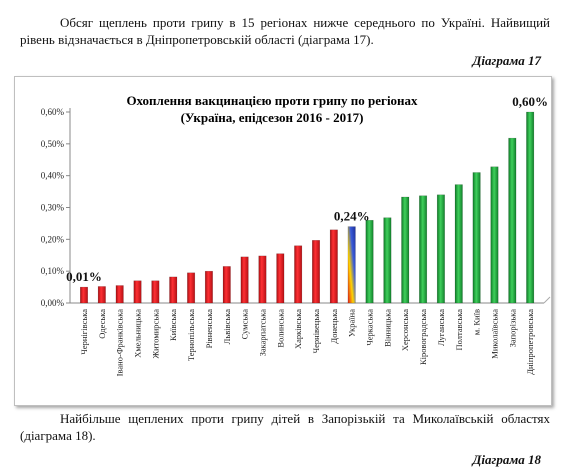 The width and height of the screenshot is (563, 470). What do you see at coordinates (441, 327) in the screenshot?
I see `category-label: Луганська` at bounding box center [441, 327].